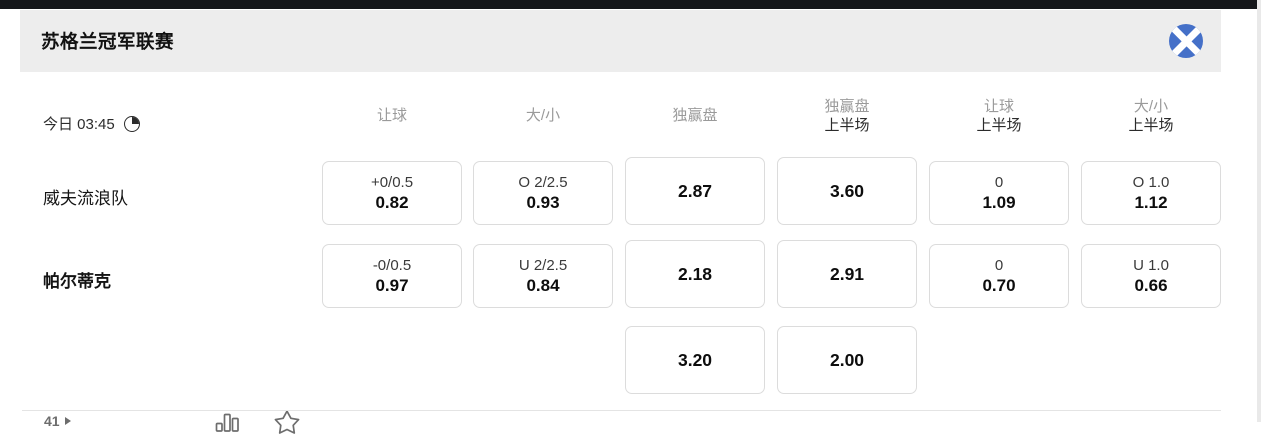 This screenshot has width=1261, height=441. Describe the element at coordinates (847, 116) in the screenshot. I see `column-header-moneyline-1h: 独赢盘 上半场` at that location.